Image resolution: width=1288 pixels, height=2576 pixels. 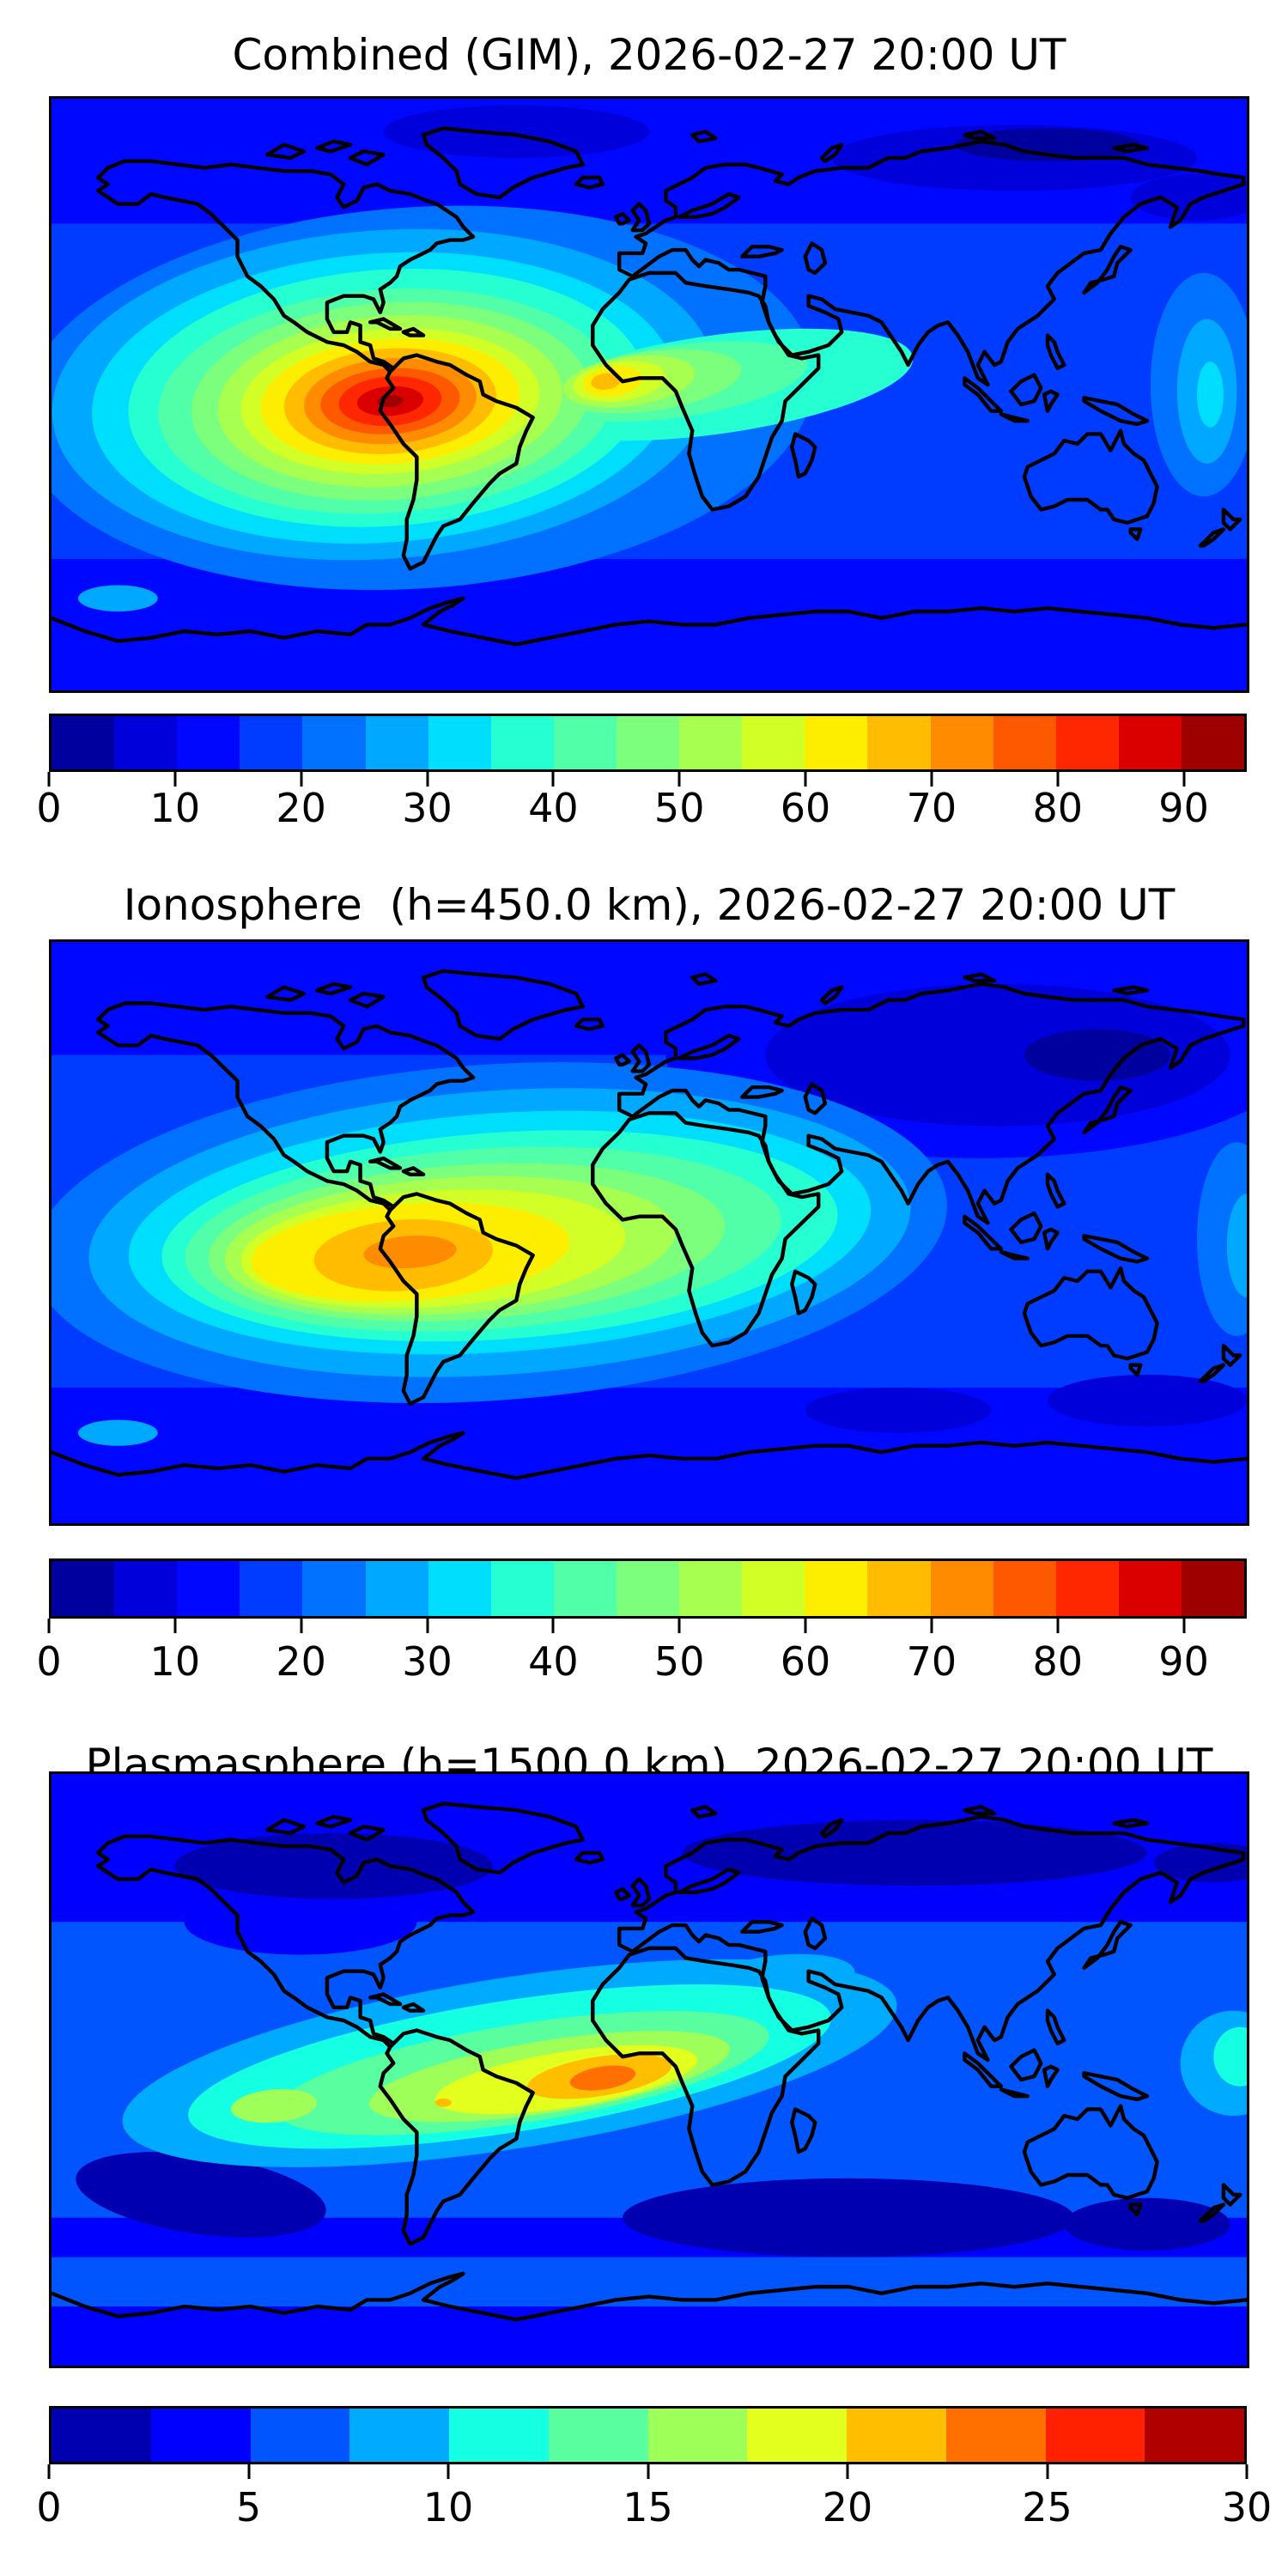 I want to click on colorbar-tick-label: 30, so click(x=1247, y=2507).